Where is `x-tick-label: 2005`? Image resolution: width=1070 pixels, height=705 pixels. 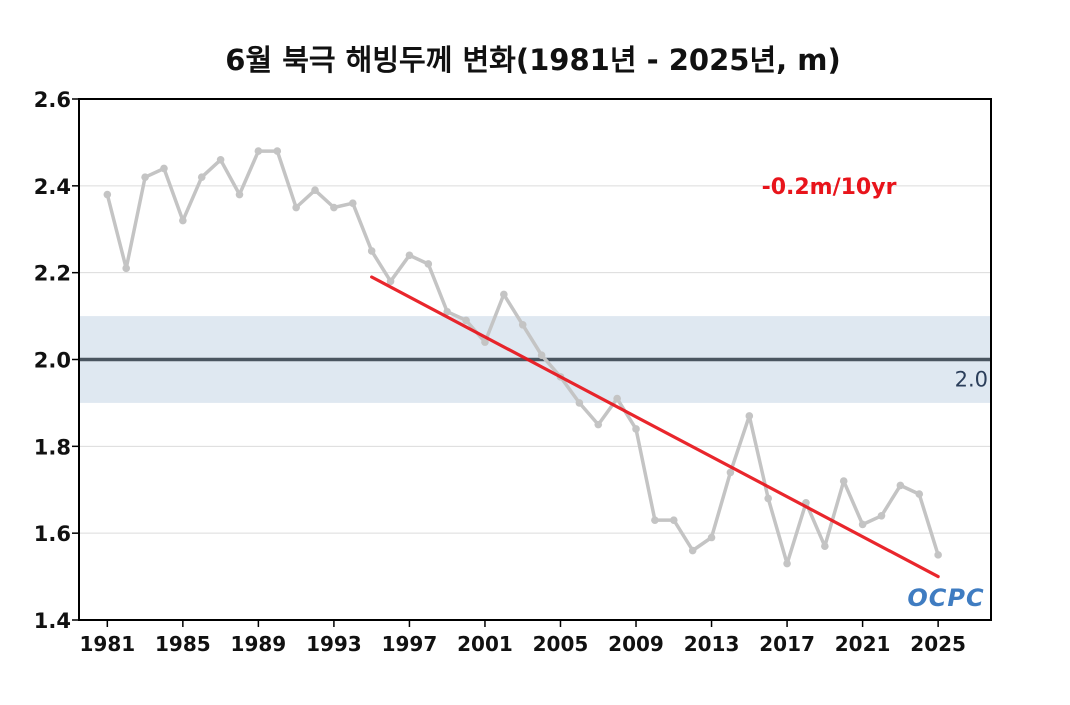
x-tick-label: 2005 is located at coordinates (561, 644).